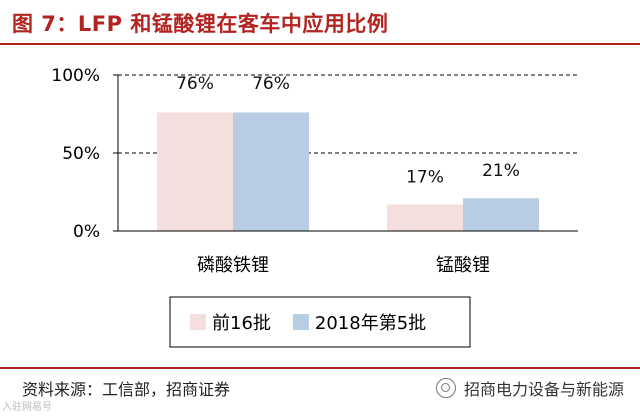 This screenshot has width=640, height=417. I want to click on legend: 前16批 2018年第5批, so click(320, 322).